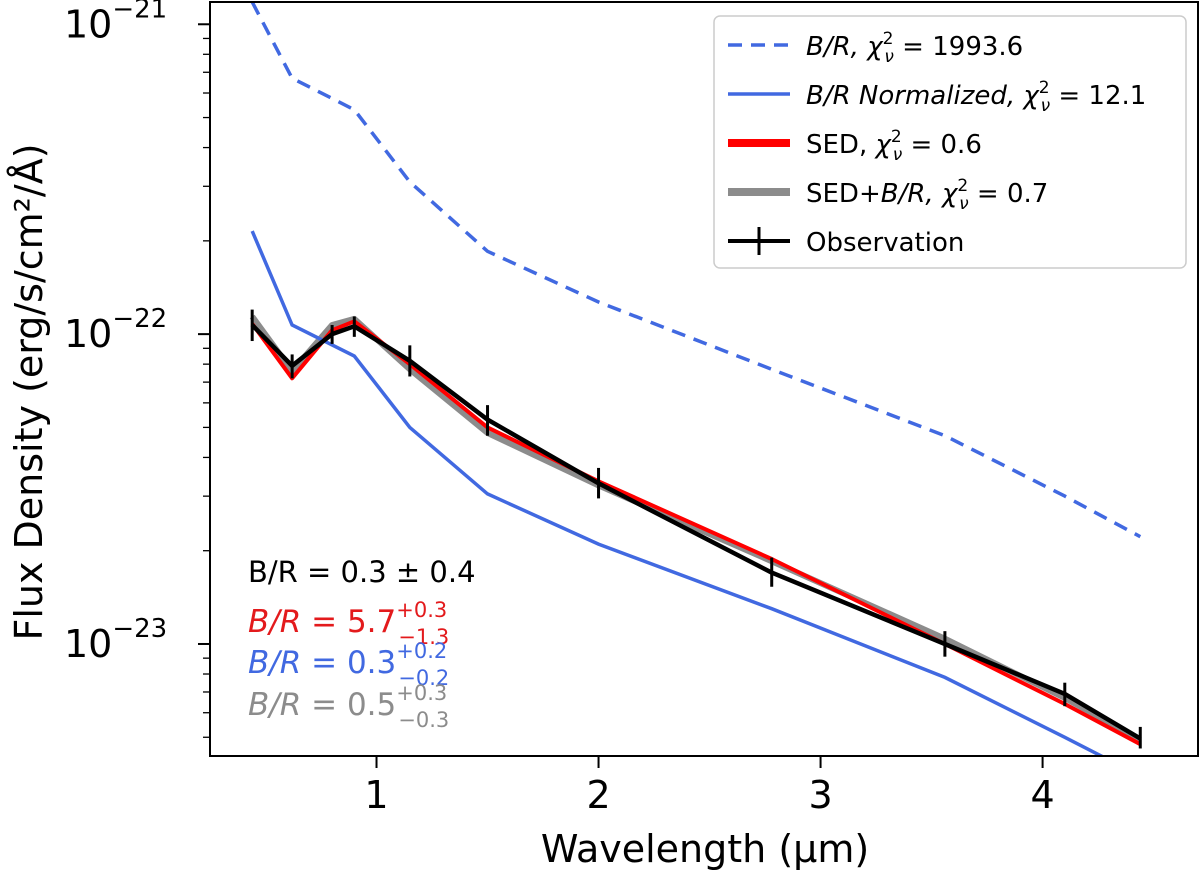  I want to click on annotation-text: B/R = 0.3 ± 0.4, so click(362, 572).